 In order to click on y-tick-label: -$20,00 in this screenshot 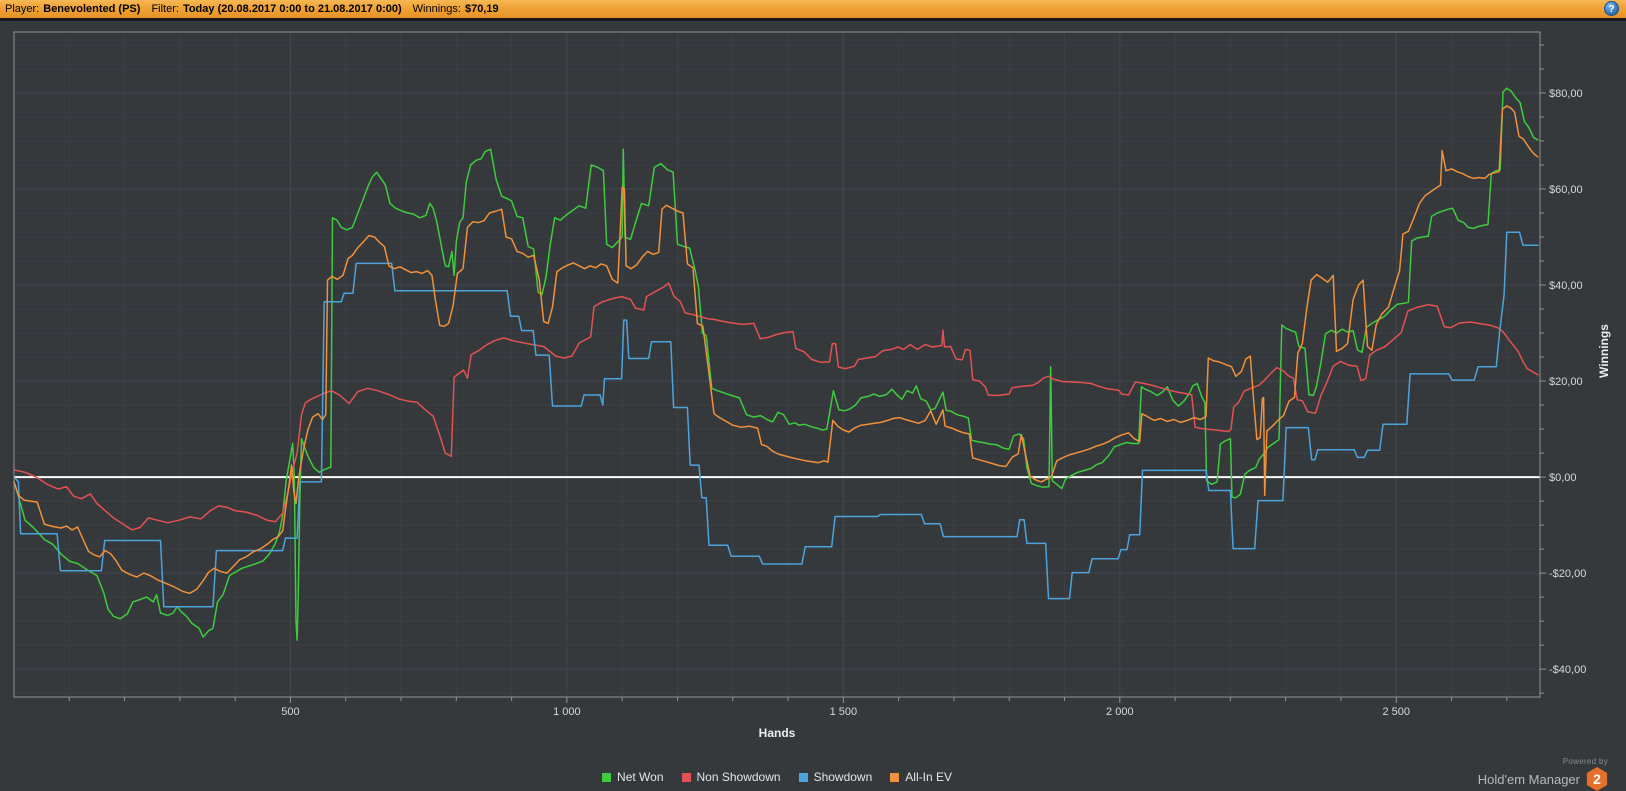, I will do `click(1567, 574)`.